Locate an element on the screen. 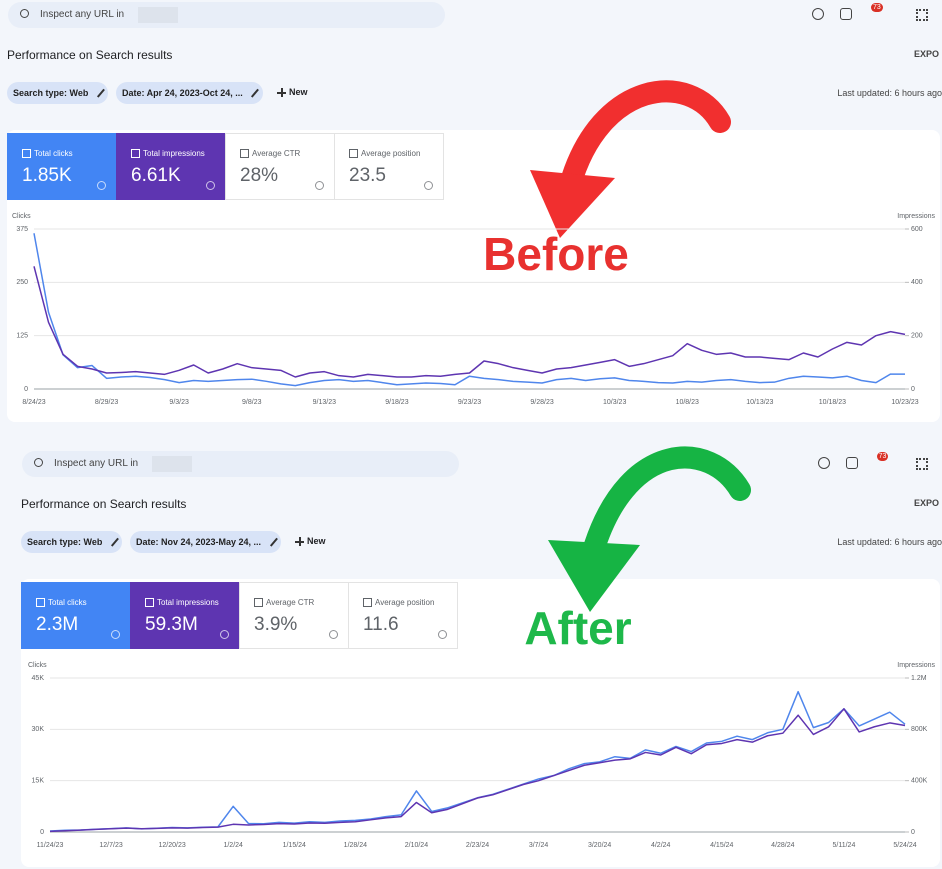  x-tick-label: 2/23/24 is located at coordinates (477, 845).